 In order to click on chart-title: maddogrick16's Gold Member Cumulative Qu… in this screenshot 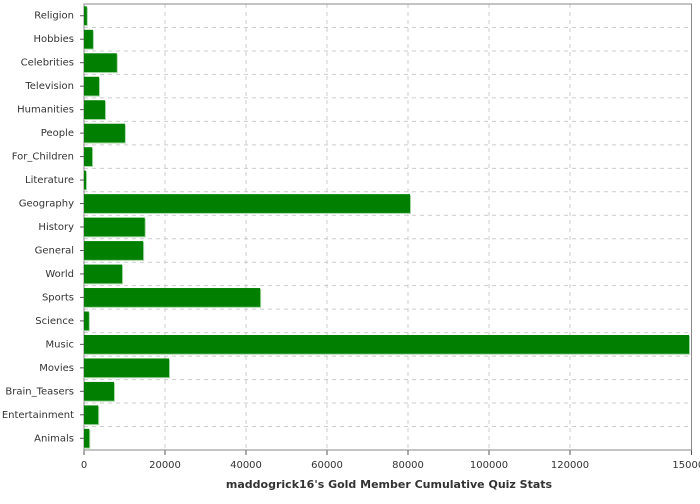, I will do `click(389, 484)`.